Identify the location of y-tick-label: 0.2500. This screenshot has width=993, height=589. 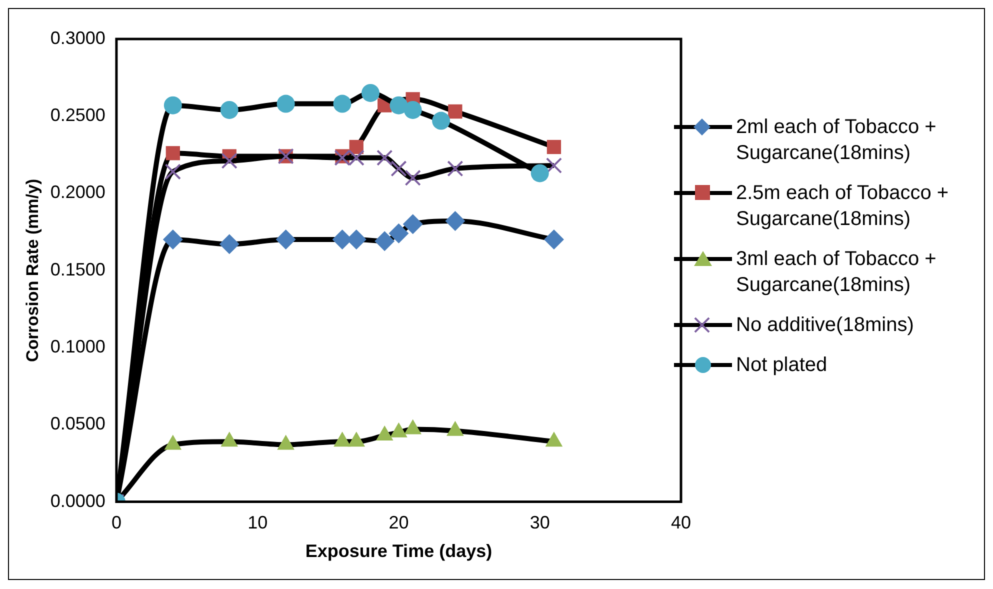
(78, 115).